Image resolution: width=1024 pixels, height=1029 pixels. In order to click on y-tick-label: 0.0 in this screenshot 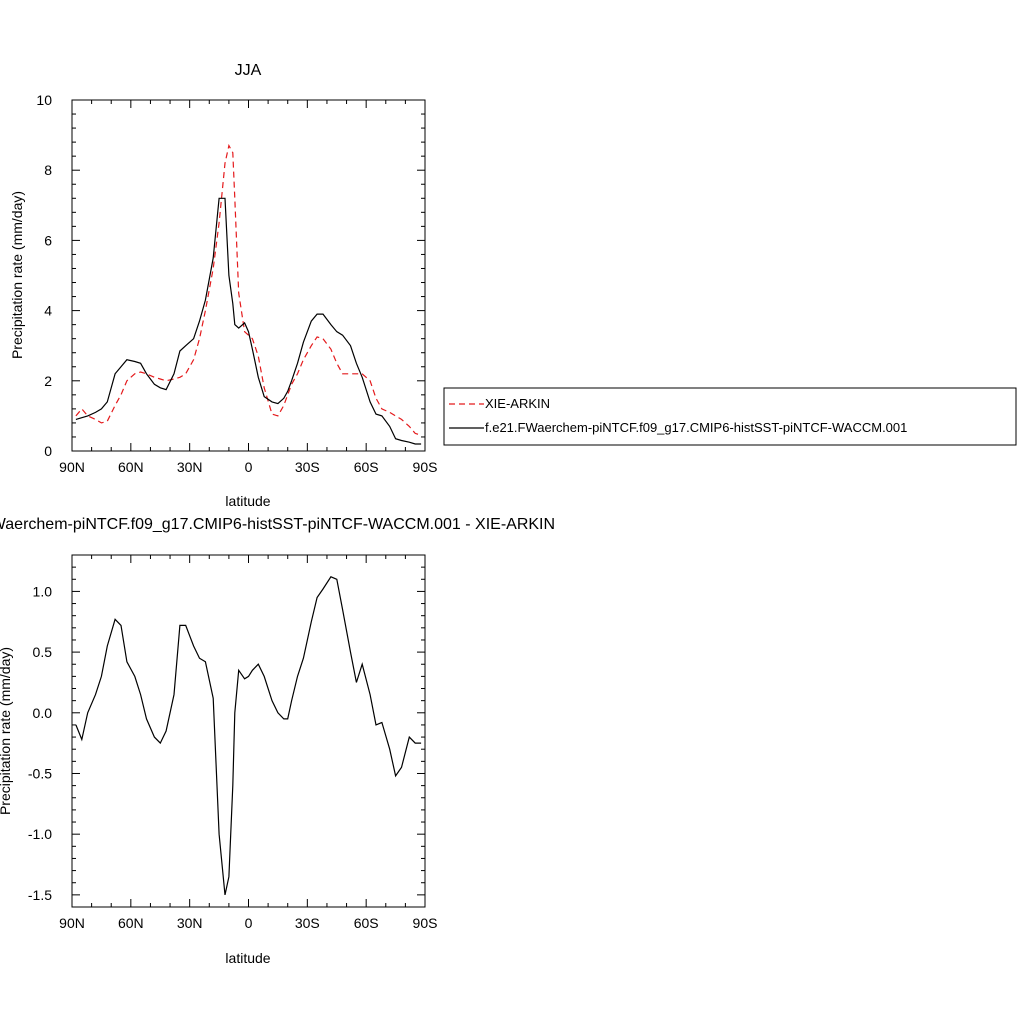, I will do `click(43, 713)`.